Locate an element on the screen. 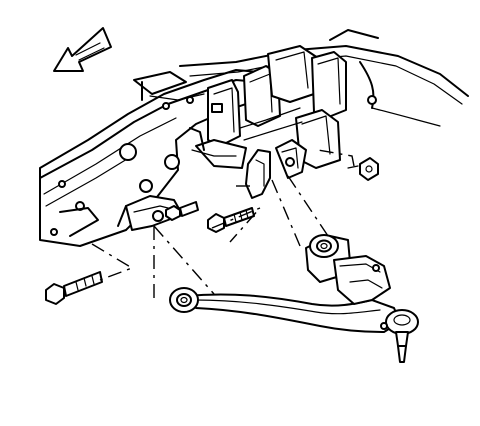  bracket-slot-icon is located at coordinates (217, 108).